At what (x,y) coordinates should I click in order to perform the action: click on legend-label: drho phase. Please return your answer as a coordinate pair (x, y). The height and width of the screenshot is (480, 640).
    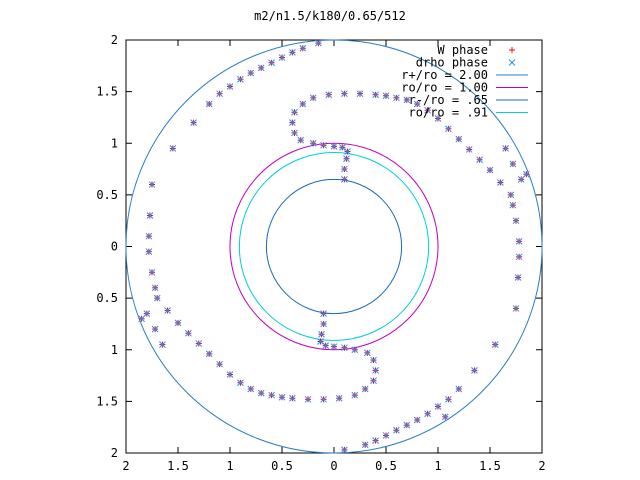
    Looking at the image, I should click on (452, 63).